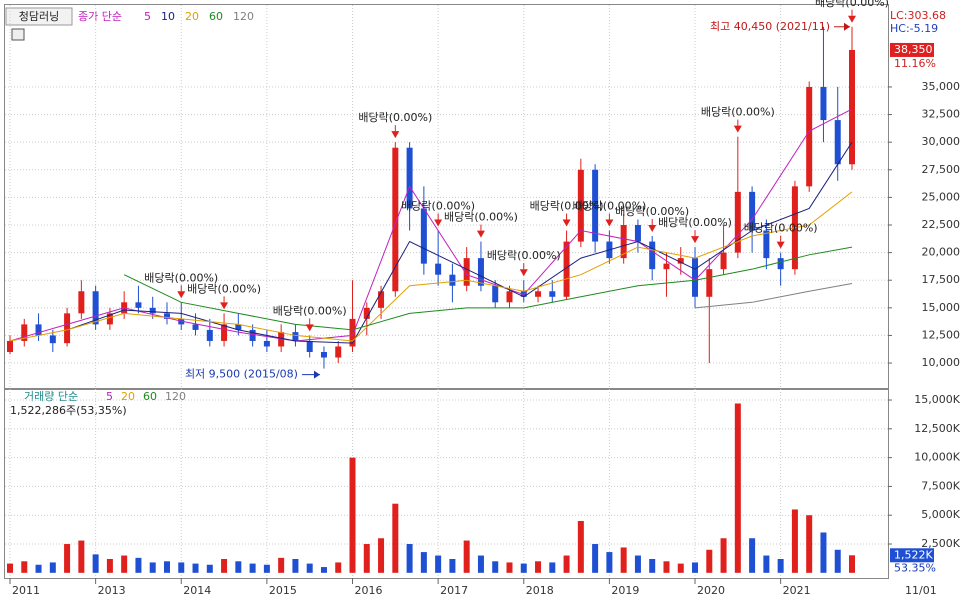 The height and width of the screenshot is (601, 962). What do you see at coordinates (128, 396) in the screenshot?
I see `volume-legend-entry: 20` at bounding box center [128, 396].